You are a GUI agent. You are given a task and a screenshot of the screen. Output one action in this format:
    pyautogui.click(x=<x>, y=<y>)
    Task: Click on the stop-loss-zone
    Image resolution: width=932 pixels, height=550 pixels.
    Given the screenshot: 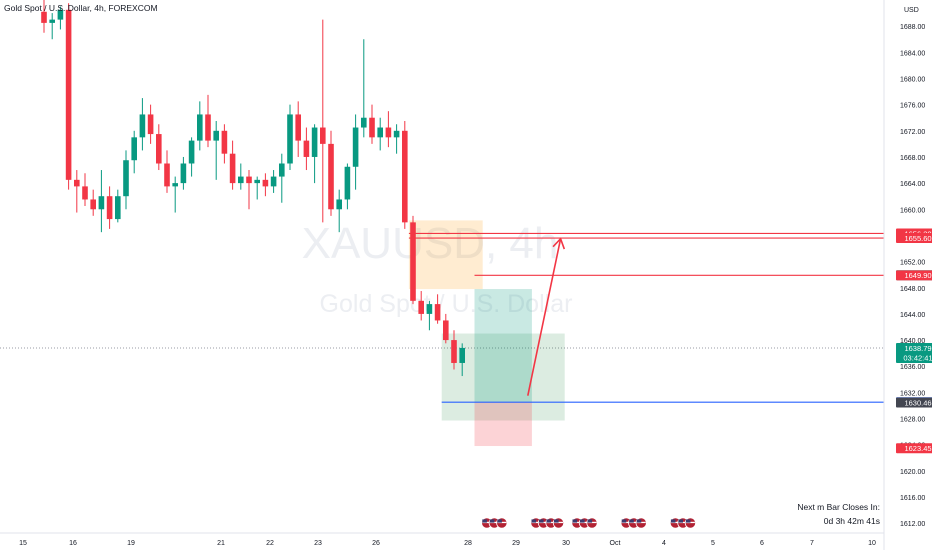 What is the action you would take?
    pyautogui.click(x=445, y=255)
    